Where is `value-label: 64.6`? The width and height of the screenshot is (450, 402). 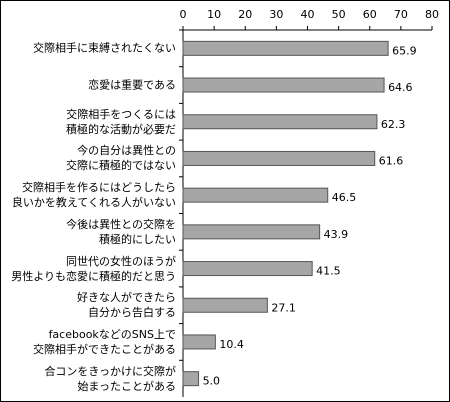
value-label: 64.6 is located at coordinates (400, 87).